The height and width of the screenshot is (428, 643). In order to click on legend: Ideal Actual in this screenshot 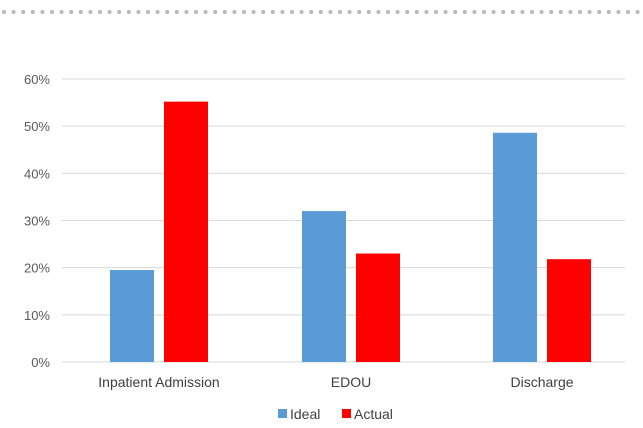, I will do `click(335, 414)`.